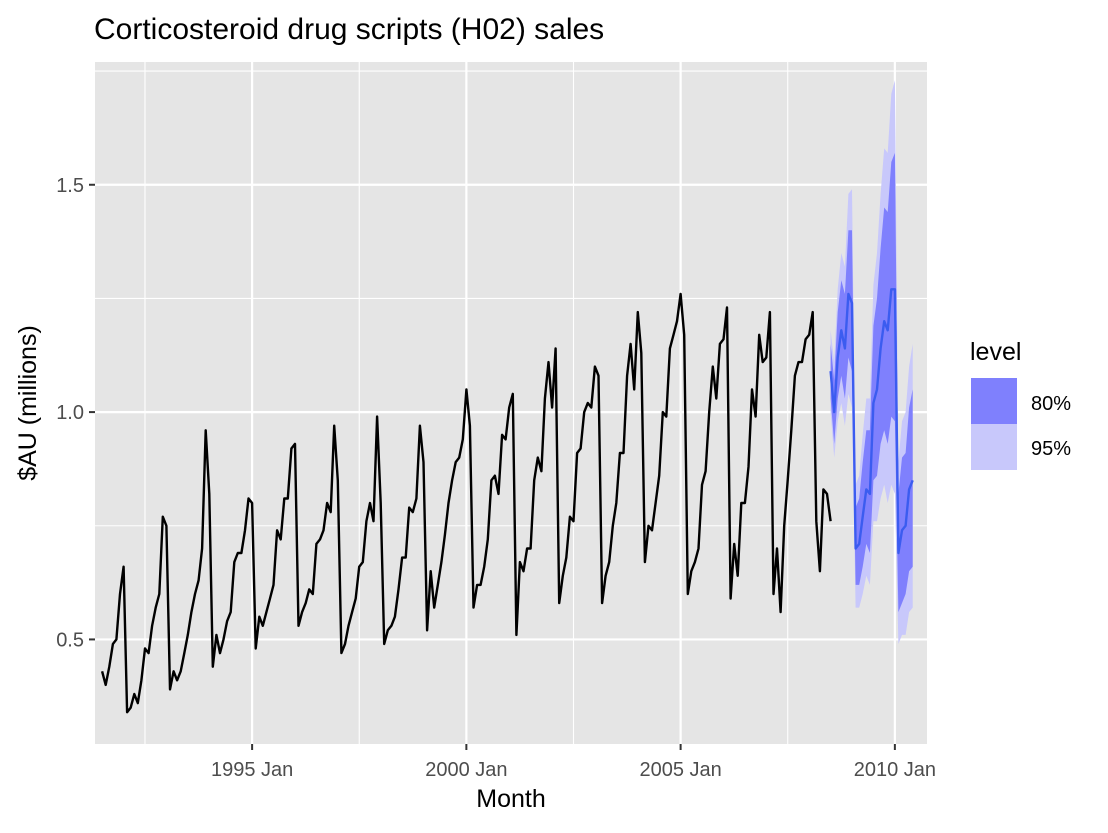 This screenshot has width=1108, height=833. What do you see at coordinates (995, 352) in the screenshot?
I see `legend-title: level` at bounding box center [995, 352].